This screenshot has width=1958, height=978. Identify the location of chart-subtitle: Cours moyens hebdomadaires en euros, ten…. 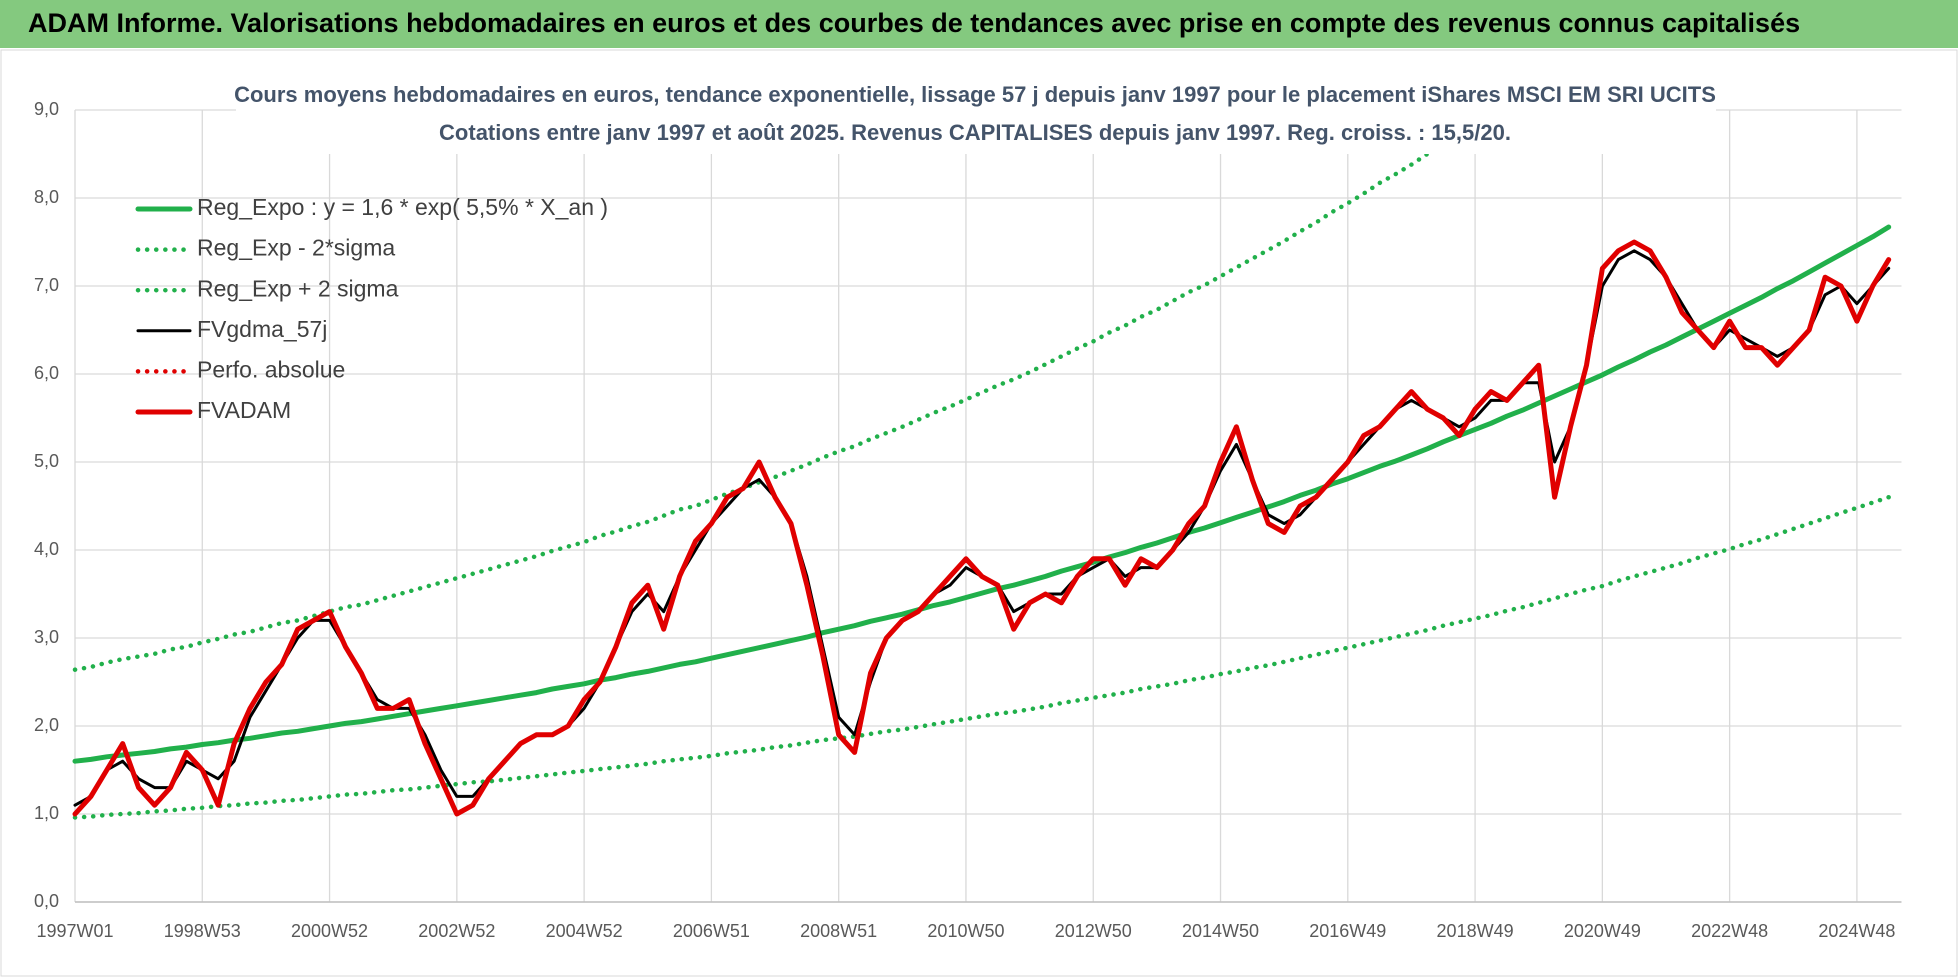
(975, 94).